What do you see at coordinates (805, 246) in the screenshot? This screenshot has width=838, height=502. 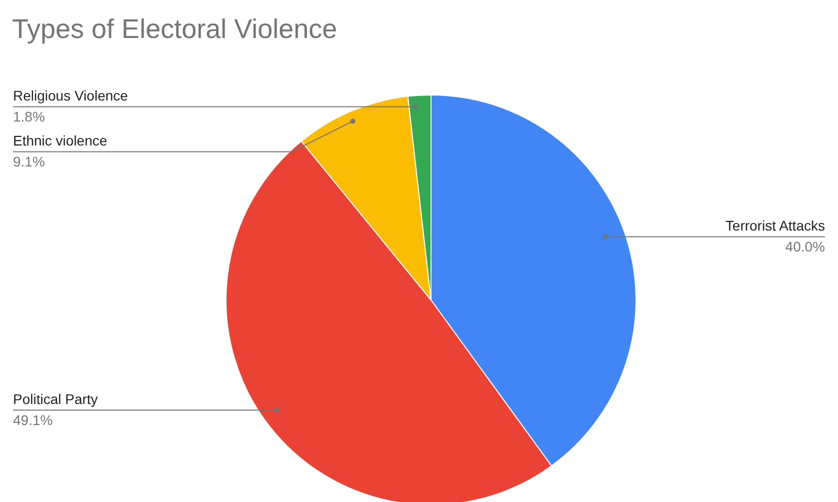 I see `data-label: 40.0%` at bounding box center [805, 246].